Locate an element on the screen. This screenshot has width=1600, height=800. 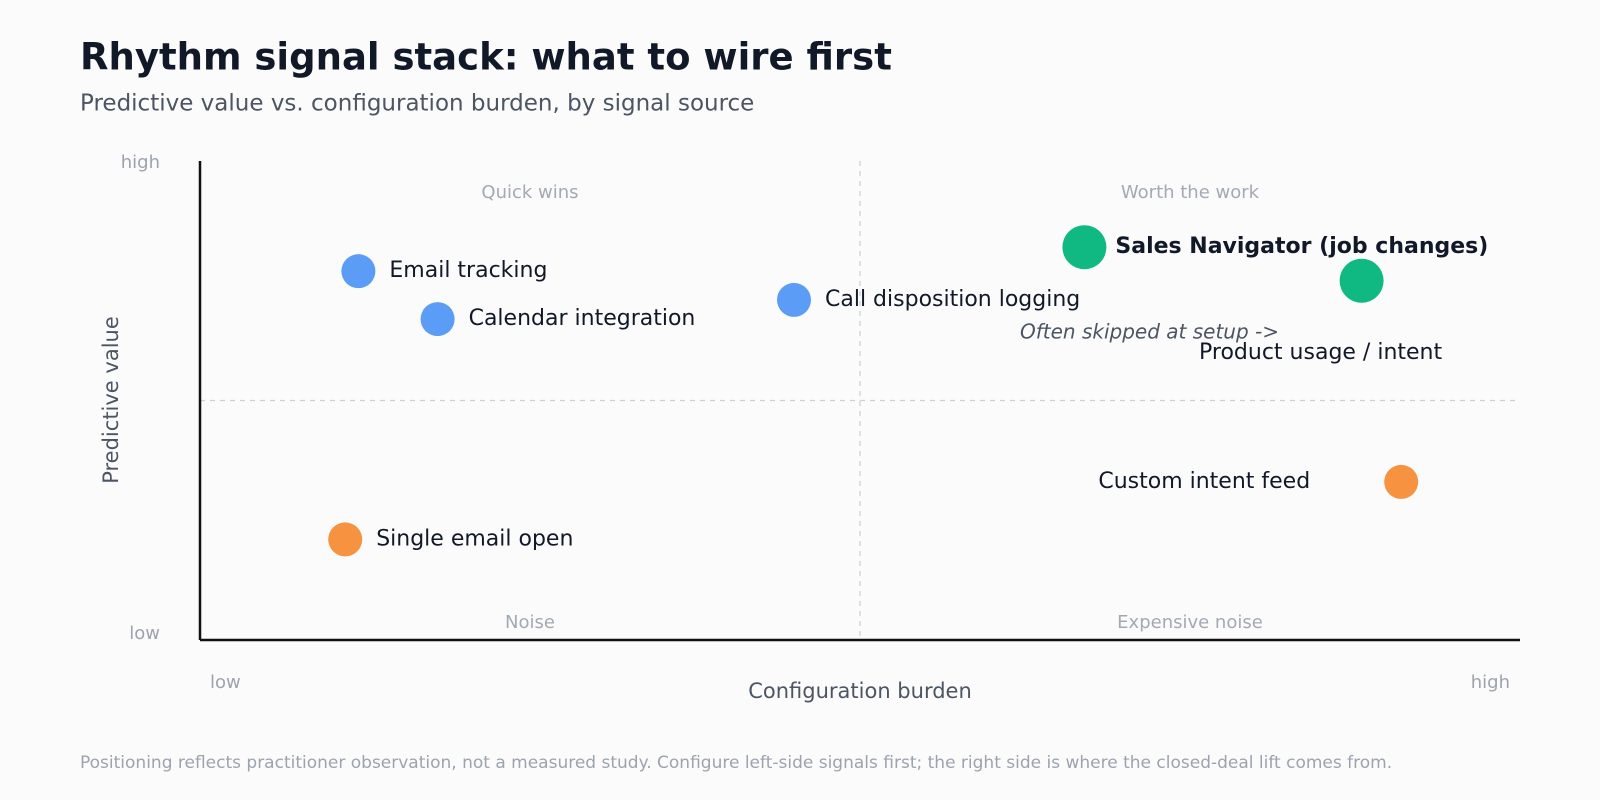
point-label: Product usage / intent is located at coordinates (1320, 352).